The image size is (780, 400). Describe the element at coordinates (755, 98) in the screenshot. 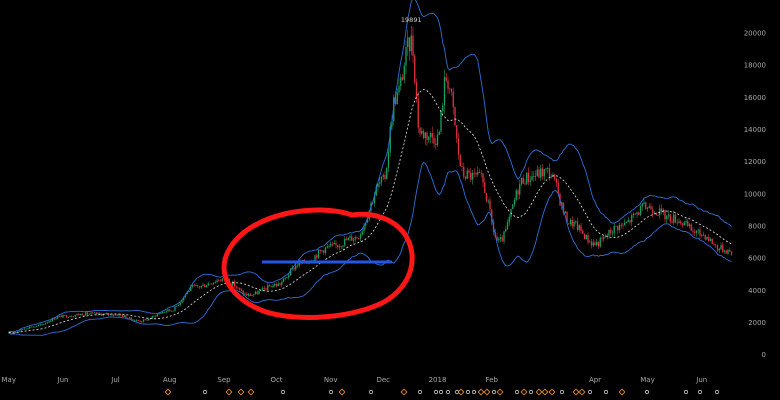

I see `y-tick-label: 16000` at that location.